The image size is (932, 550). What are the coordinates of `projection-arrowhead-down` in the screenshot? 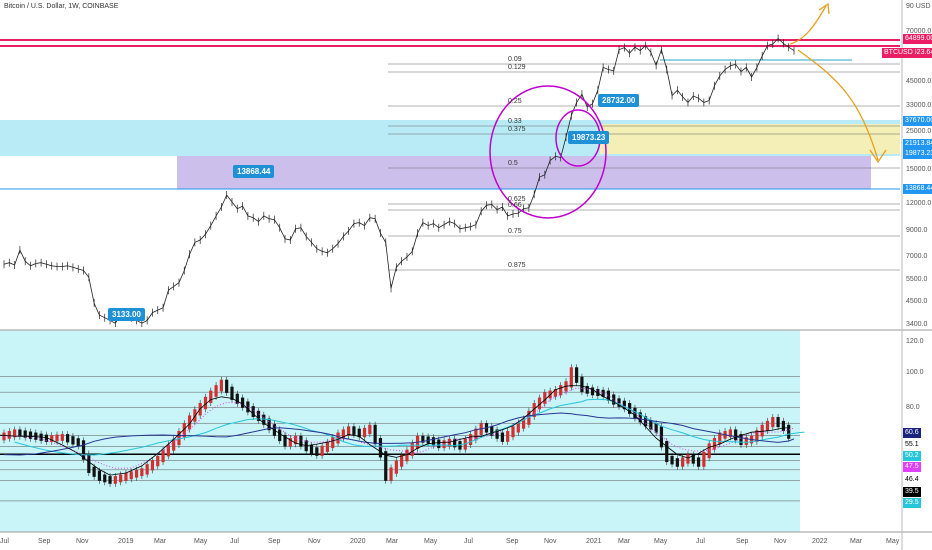 It's located at (878, 156).